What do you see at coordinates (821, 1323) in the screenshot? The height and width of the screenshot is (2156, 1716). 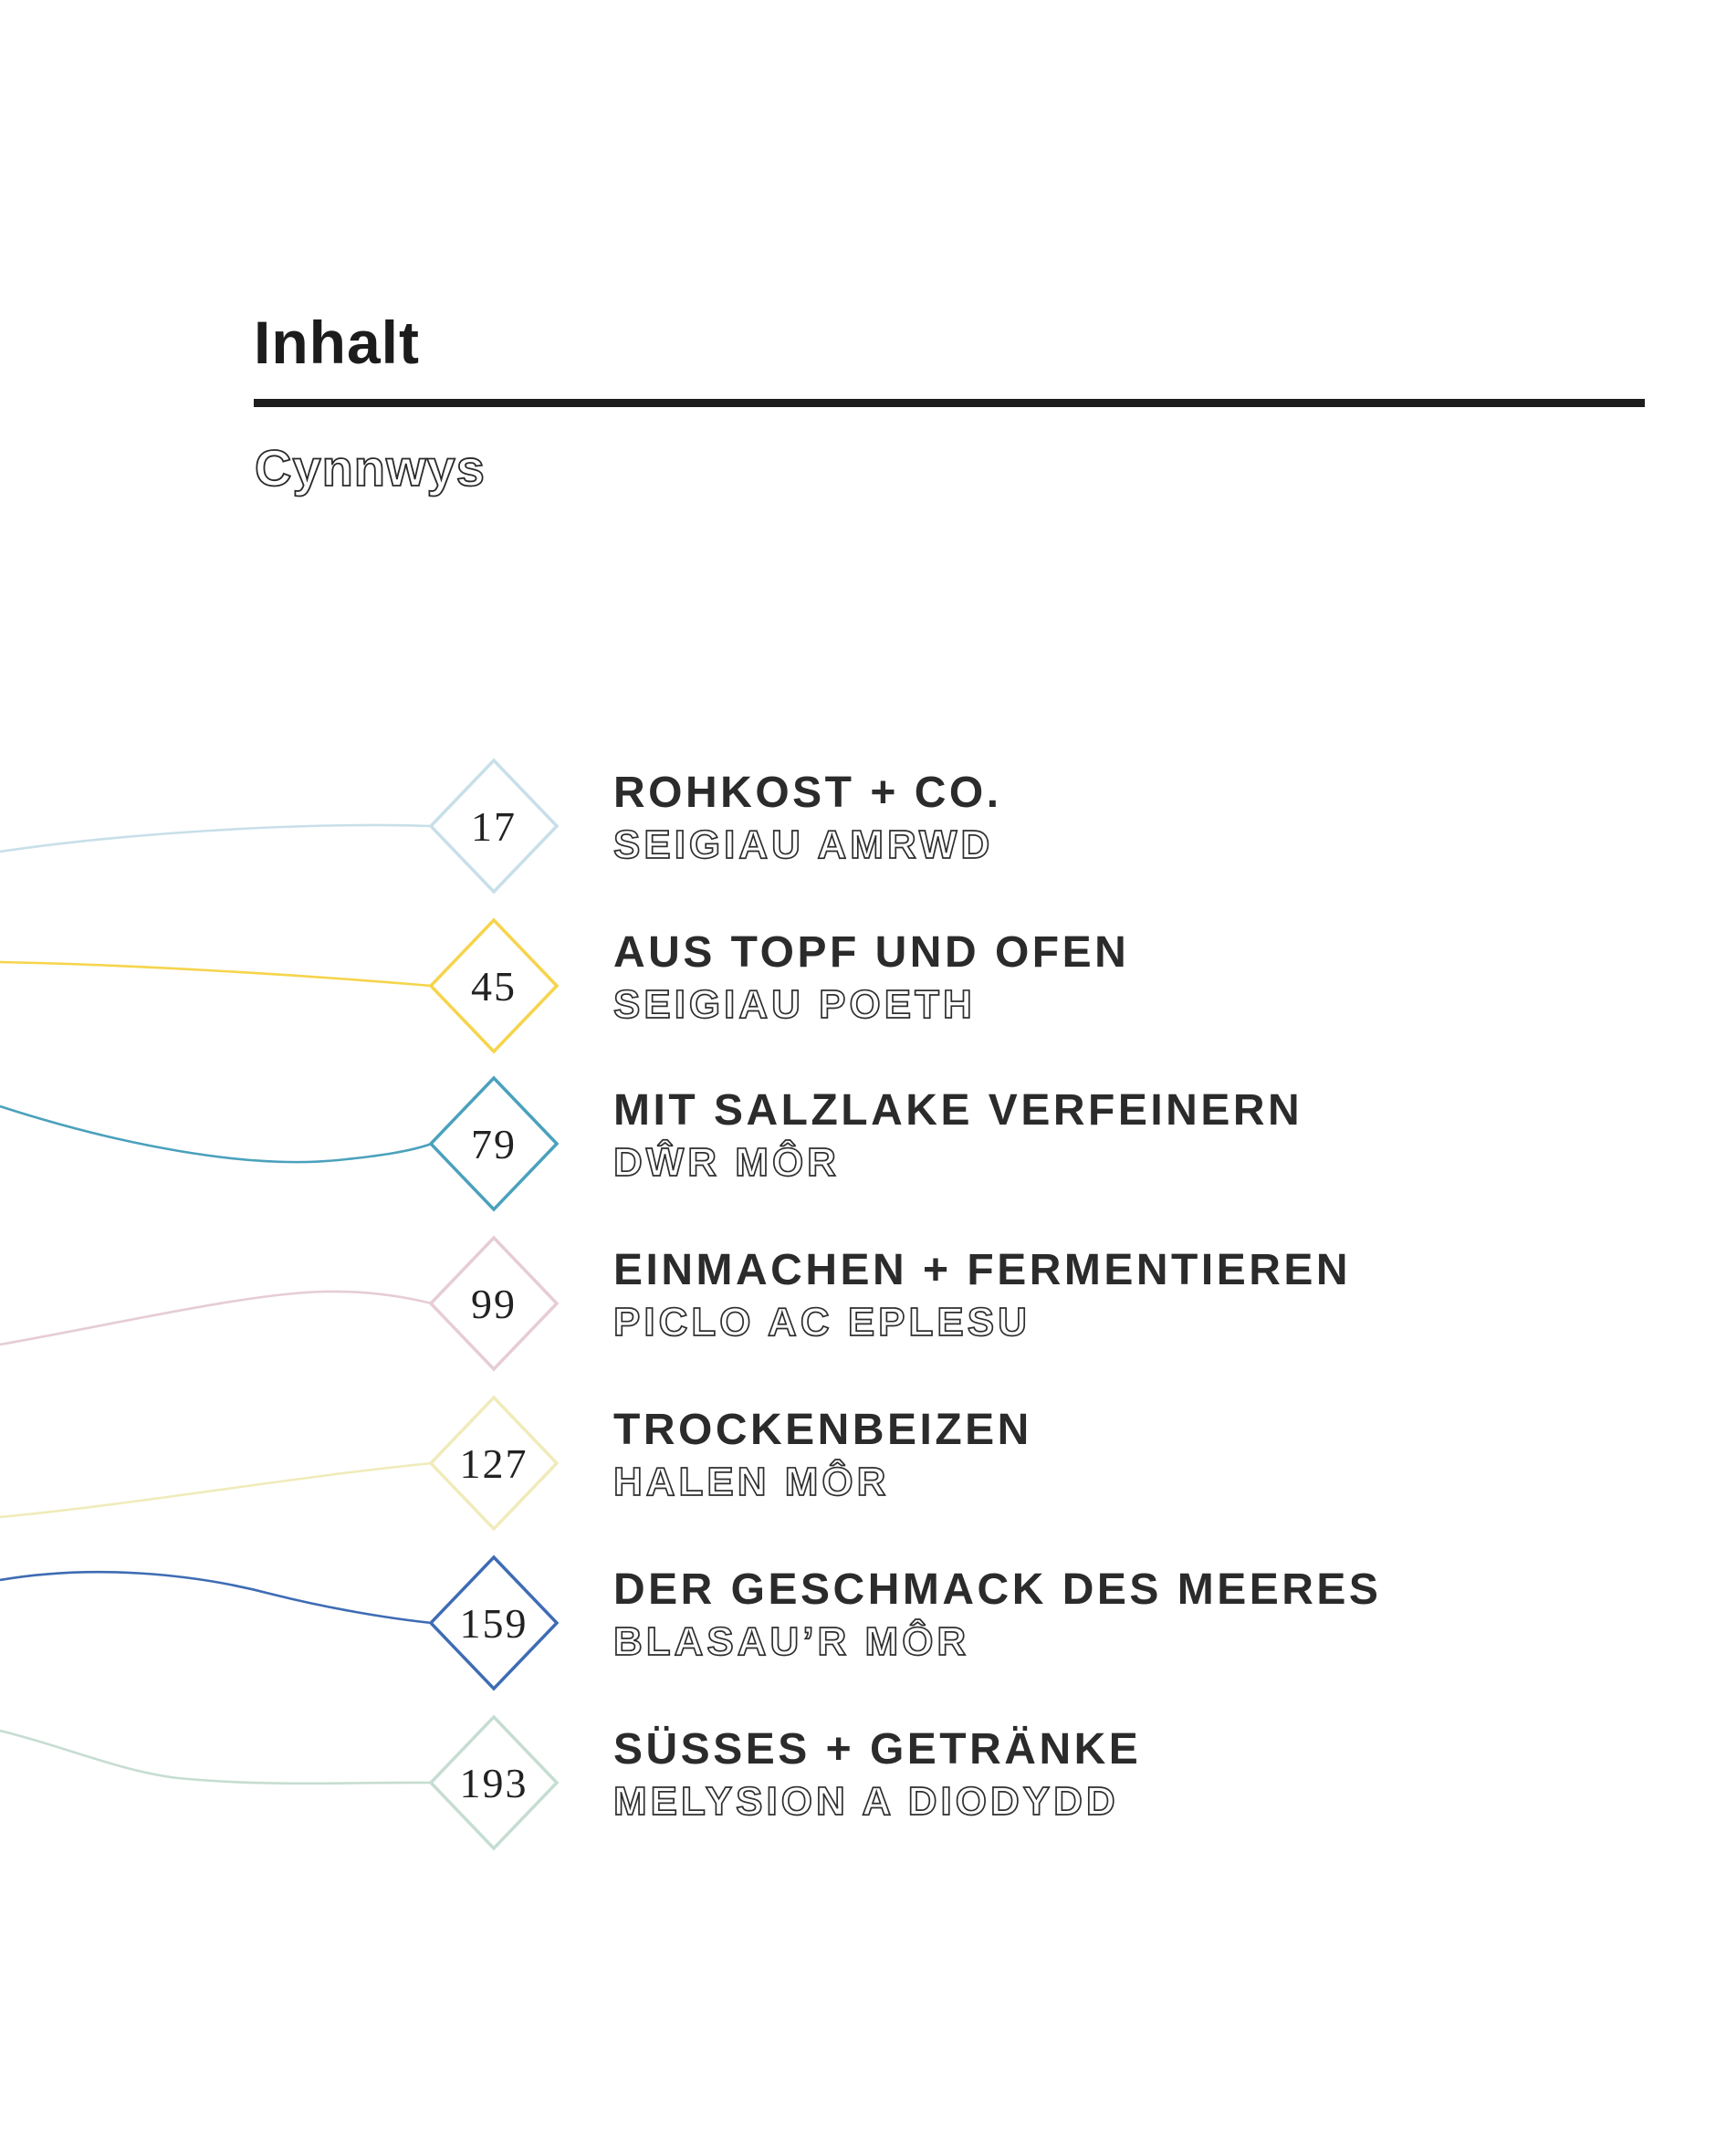 I see `chapter-subtitle: PICLO AC EPLESU` at bounding box center [821, 1323].